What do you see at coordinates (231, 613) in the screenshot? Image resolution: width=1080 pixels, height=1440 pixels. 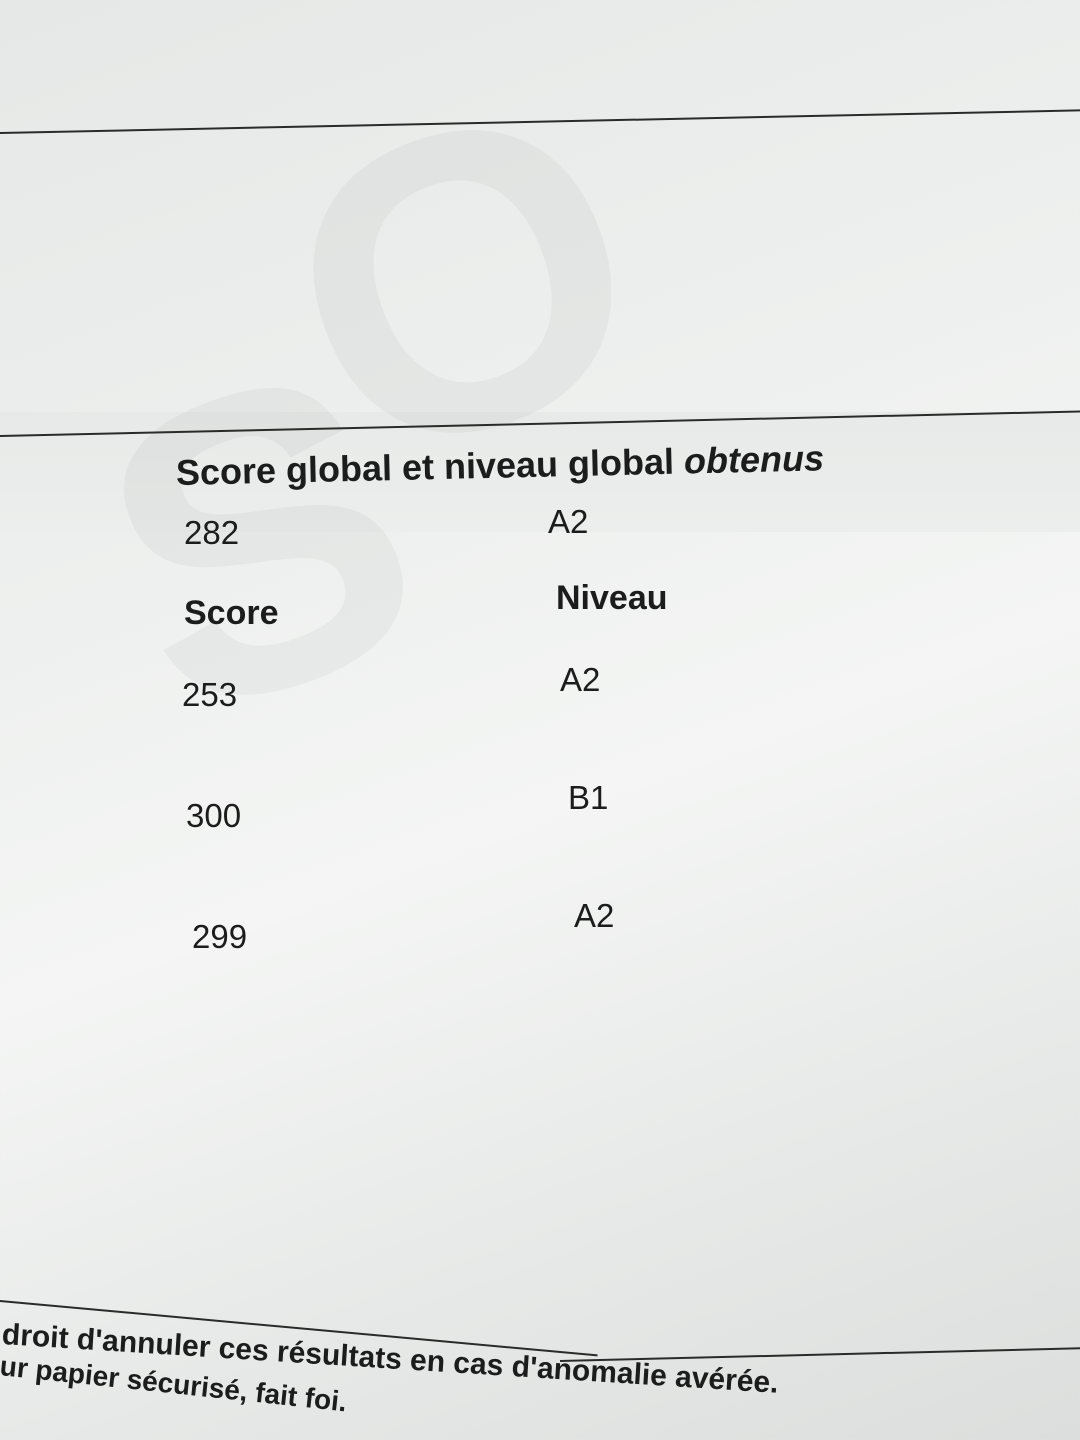 I see `score-header: Score` at bounding box center [231, 613].